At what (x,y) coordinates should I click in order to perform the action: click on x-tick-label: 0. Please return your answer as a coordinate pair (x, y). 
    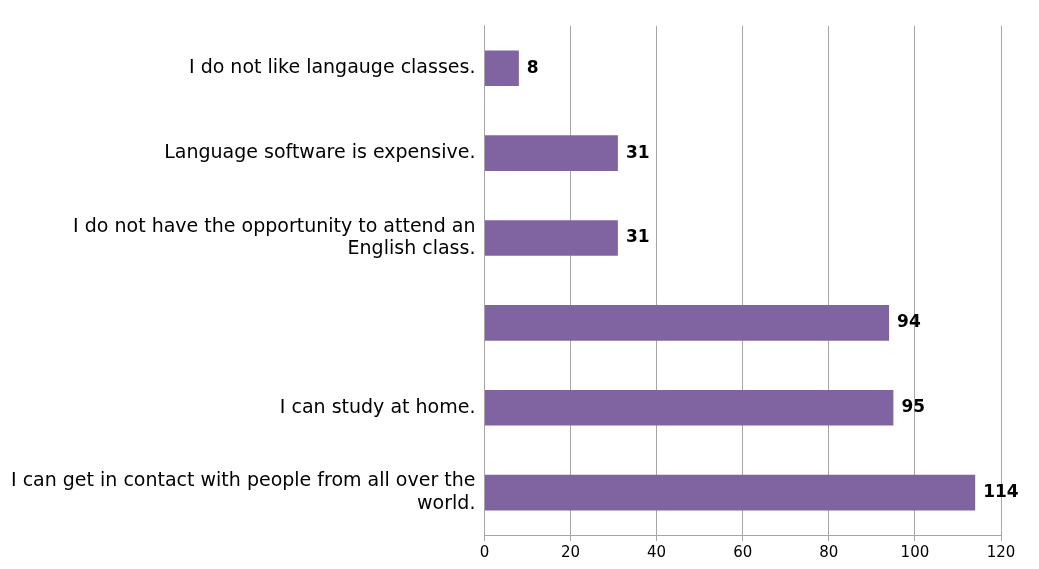
    Looking at the image, I should click on (484, 551).